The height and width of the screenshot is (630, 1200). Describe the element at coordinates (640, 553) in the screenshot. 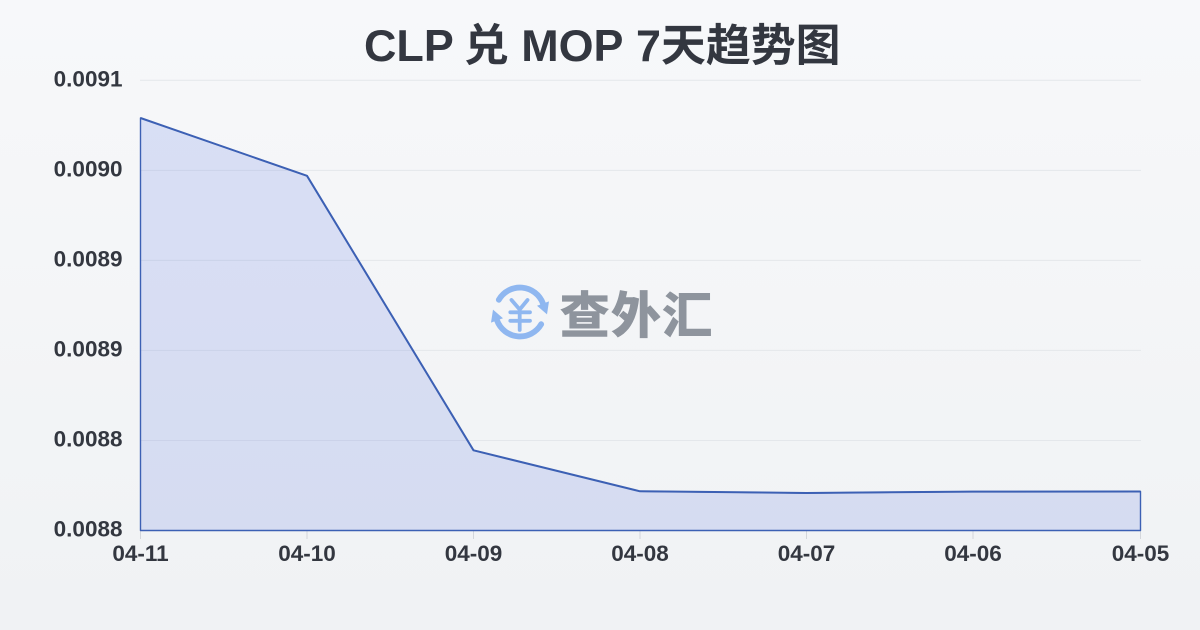

I see `svg-text: 04-08` at that location.